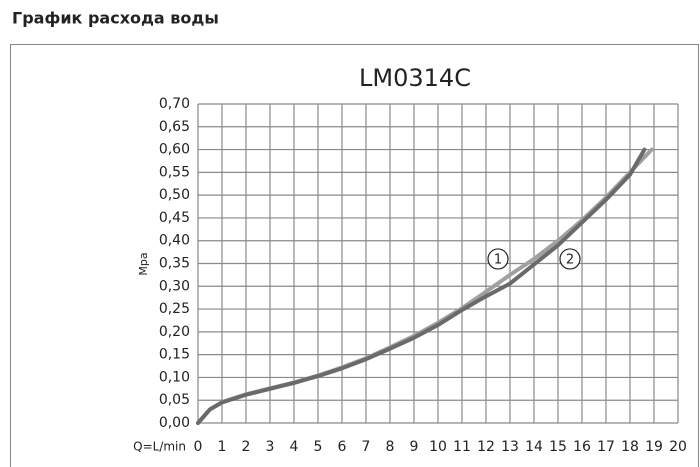 This screenshot has width=700, height=467. What do you see at coordinates (174, 264) in the screenshot?
I see `y-tick-label: 0,35` at bounding box center [174, 264].